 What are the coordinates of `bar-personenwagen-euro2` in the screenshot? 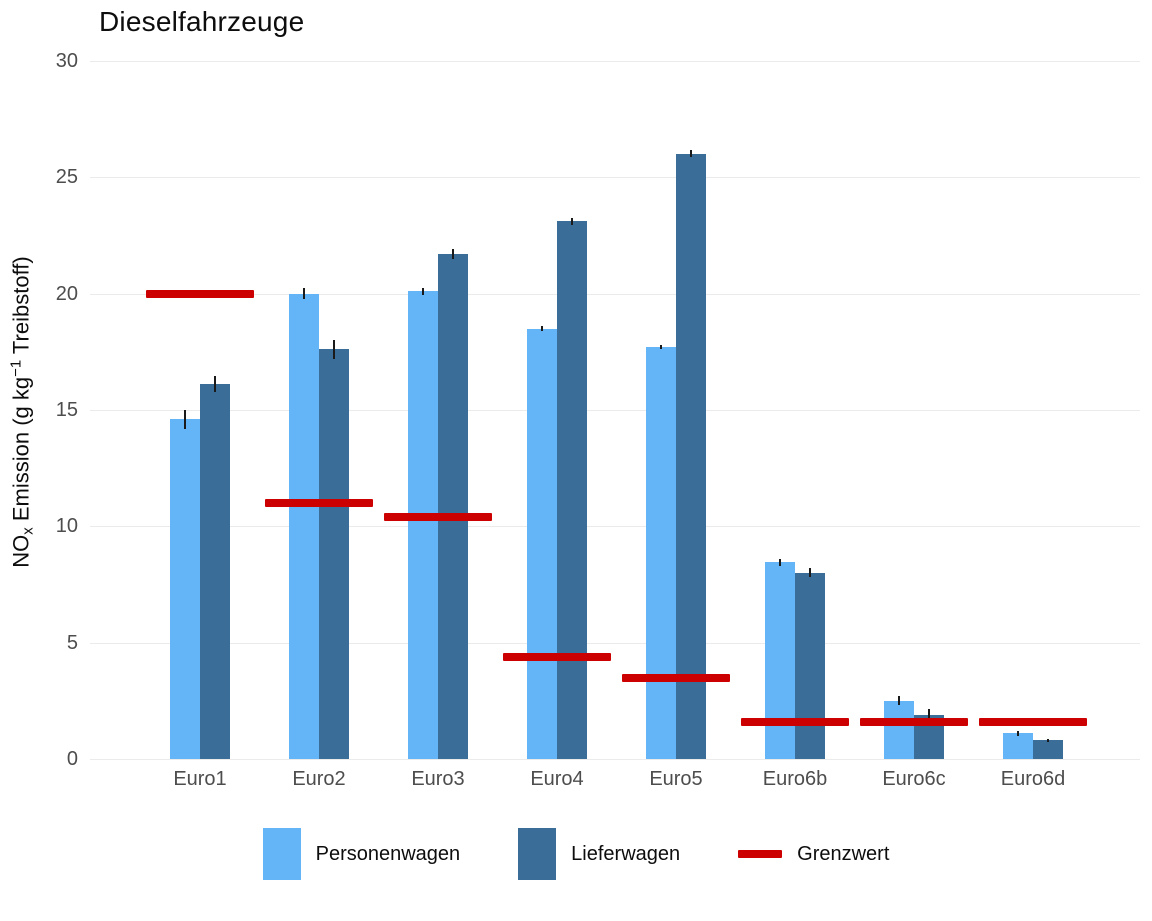 It's located at (304, 526).